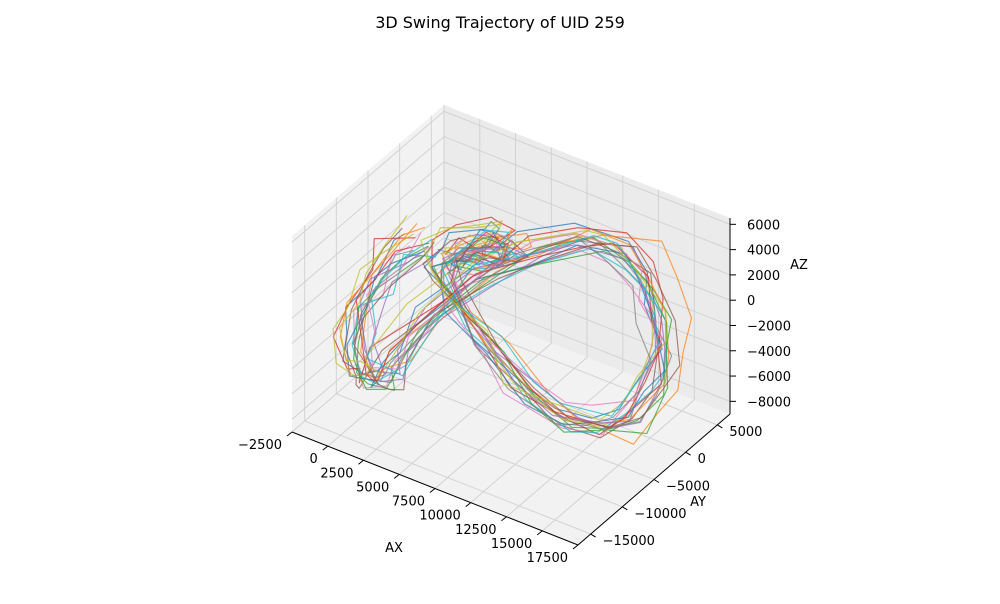 This screenshot has height=604, width=1000. I want to click on z-tick-label: −2000, so click(769, 326).